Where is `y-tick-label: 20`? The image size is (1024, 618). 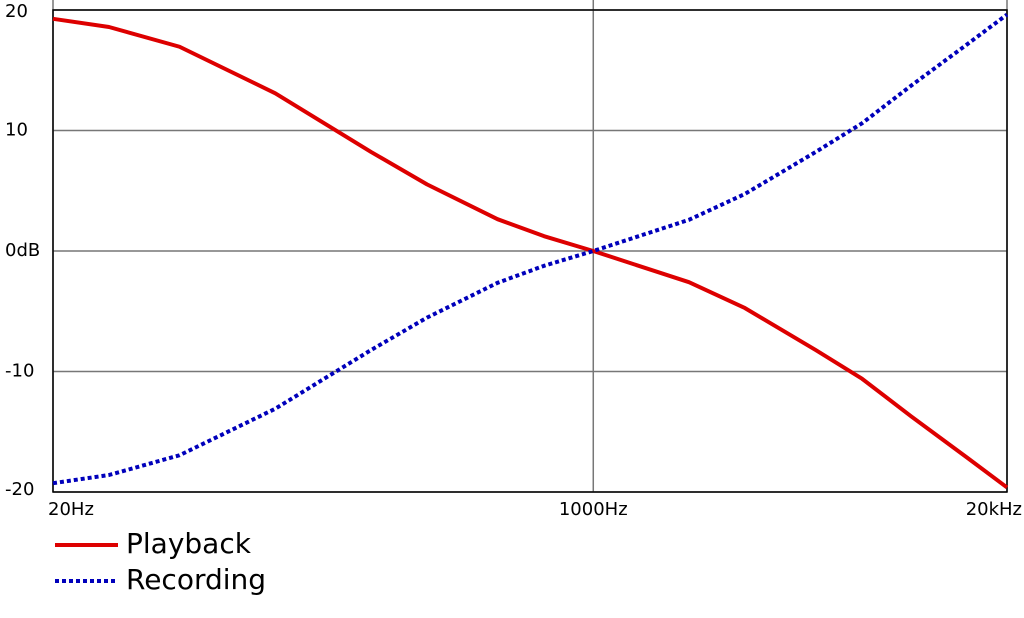
y-tick-label: 20 is located at coordinates (16, 11).